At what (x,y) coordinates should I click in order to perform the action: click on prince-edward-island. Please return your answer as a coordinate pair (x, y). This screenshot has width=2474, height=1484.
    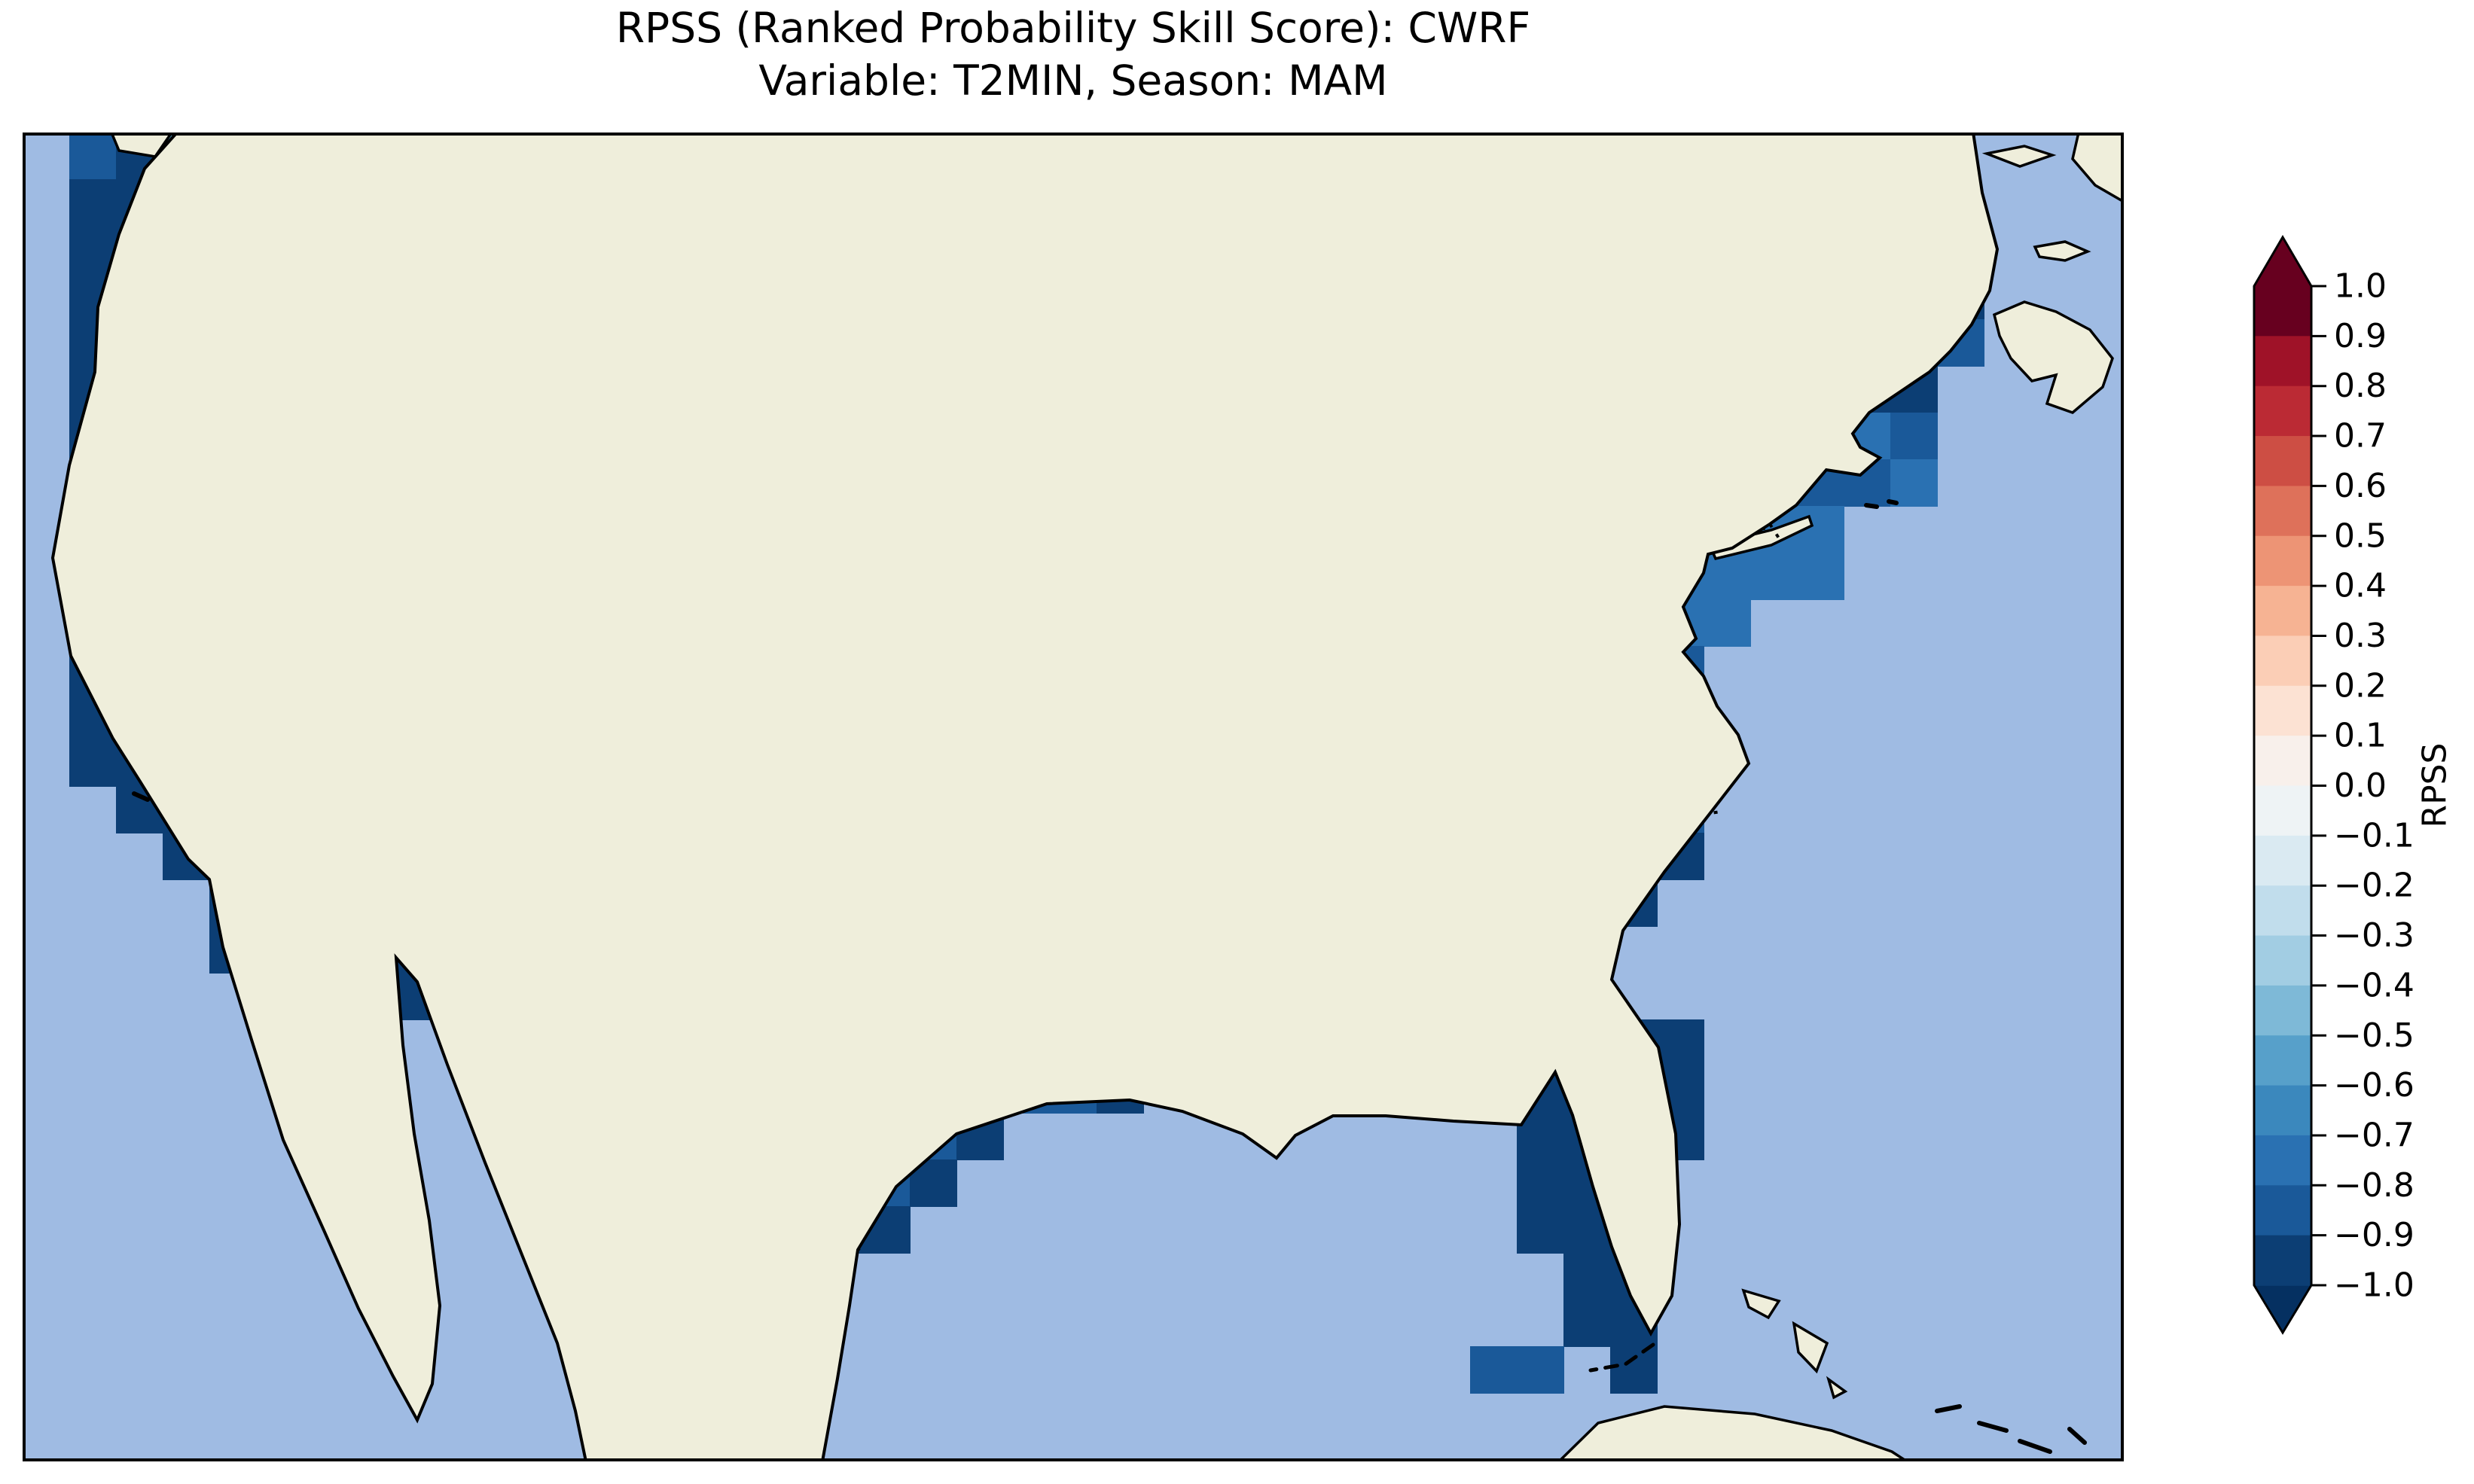
    Looking at the image, I should click on (2062, 251).